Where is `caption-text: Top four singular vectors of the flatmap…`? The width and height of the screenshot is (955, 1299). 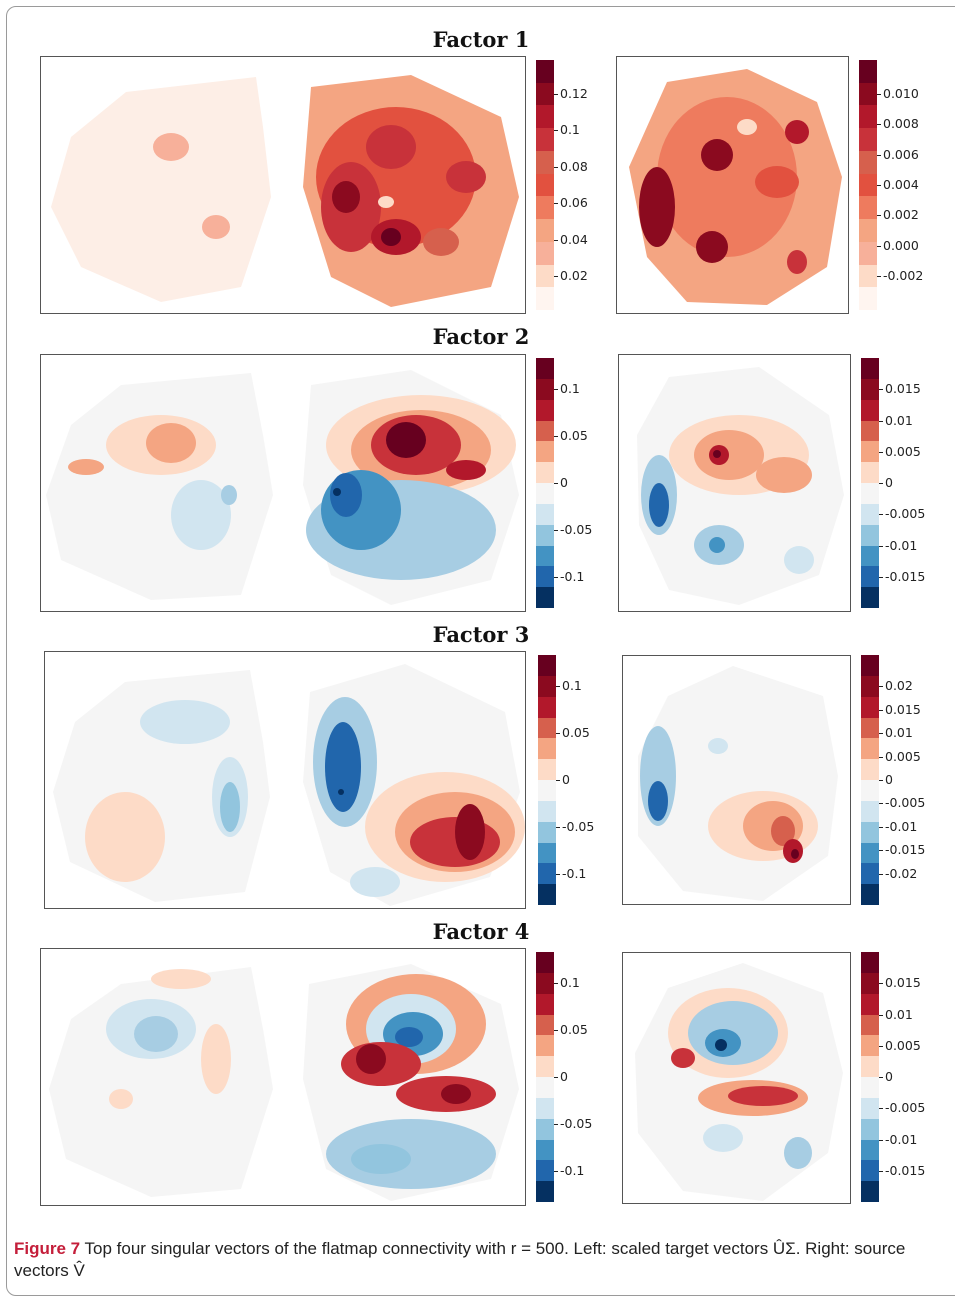
caption-text: Top four singular vectors of the flatmap… is located at coordinates (460, 1259).